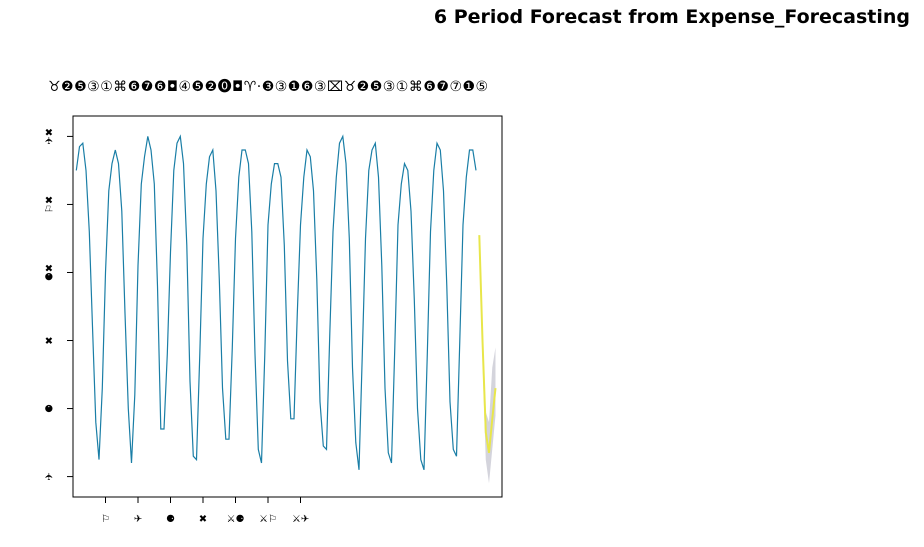 Image resolution: width=924 pixels, height=547 pixels. I want to click on x-tick-label: ⚔⚐, so click(268, 519).